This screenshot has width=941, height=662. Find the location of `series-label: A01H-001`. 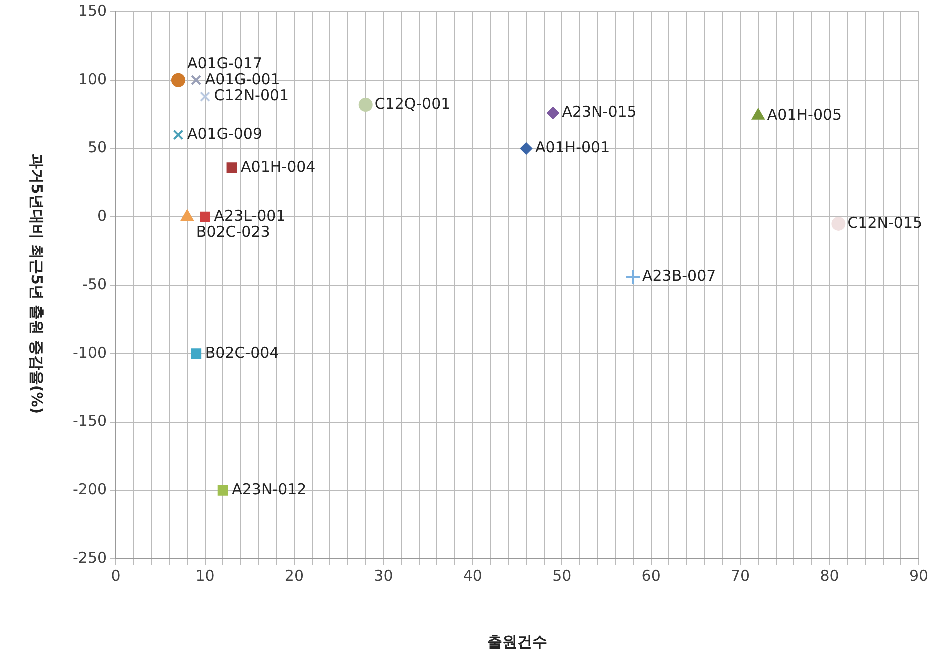

series-label: A01H-001 is located at coordinates (572, 147).